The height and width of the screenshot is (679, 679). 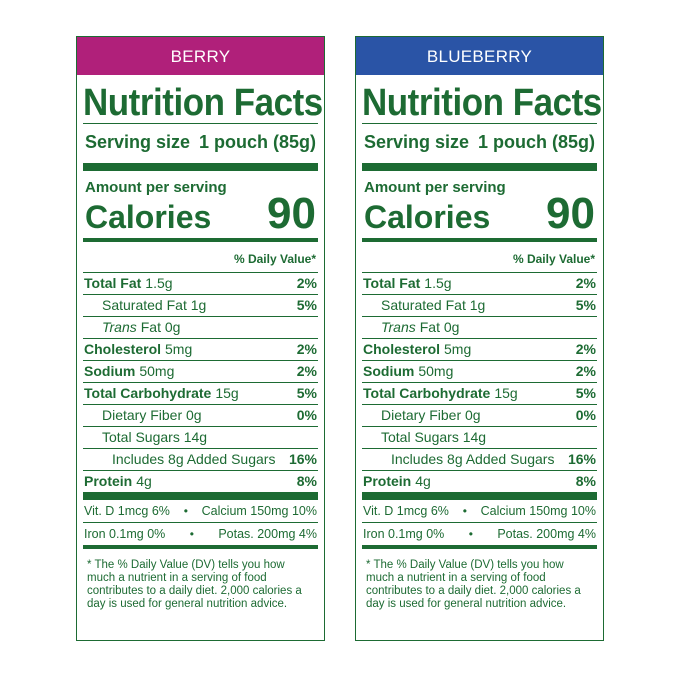 I want to click on nutrient-label: Trans Fat 0g, so click(x=132, y=327).